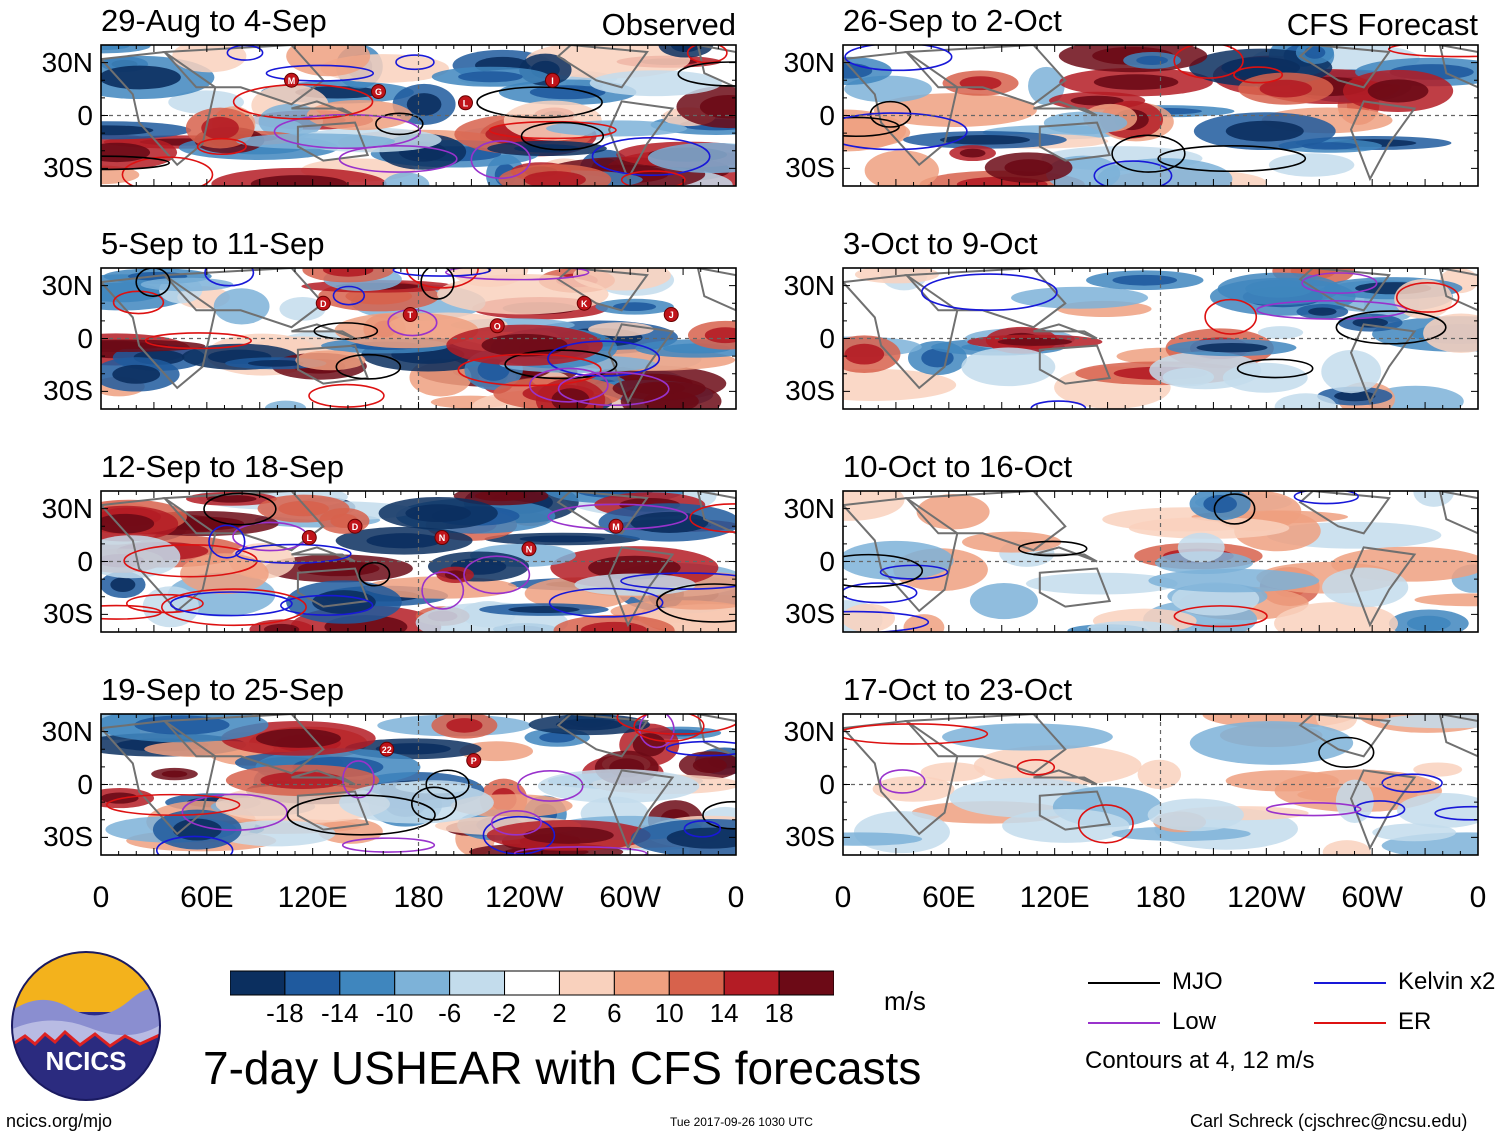 The image size is (1510, 1137). What do you see at coordinates (529, 549) in the screenshot?
I see `storm-label: N` at bounding box center [529, 549].